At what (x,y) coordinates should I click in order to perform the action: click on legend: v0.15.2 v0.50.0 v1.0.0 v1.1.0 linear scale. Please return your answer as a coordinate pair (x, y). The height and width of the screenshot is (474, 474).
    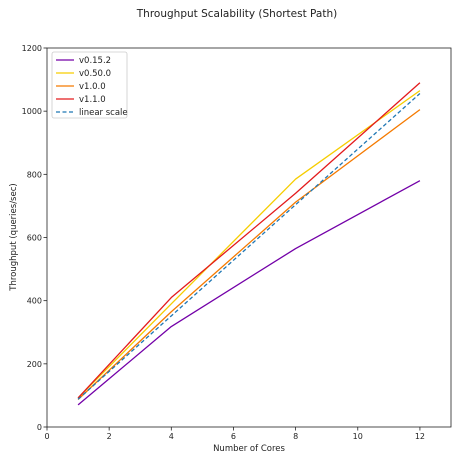
    Looking at the image, I should click on (89, 85).